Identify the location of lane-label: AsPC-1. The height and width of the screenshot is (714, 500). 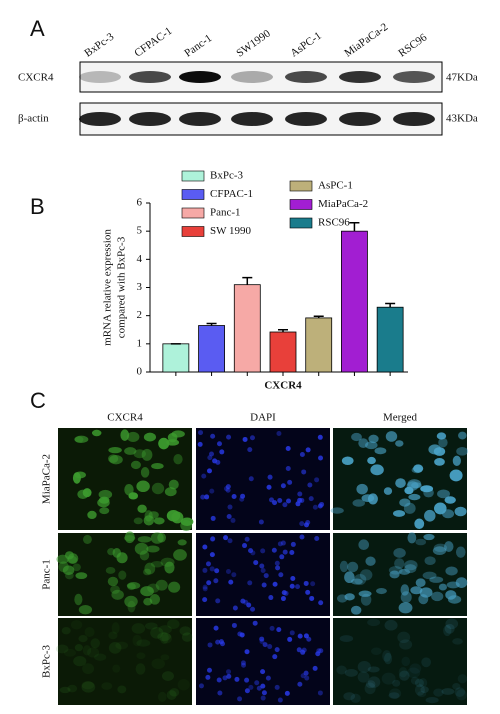
(305, 45).